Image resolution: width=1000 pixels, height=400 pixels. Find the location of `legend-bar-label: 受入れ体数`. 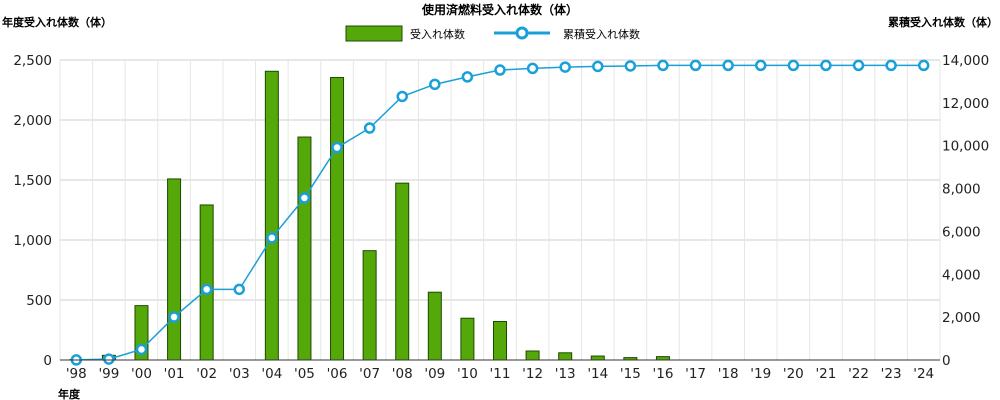

legend-bar-label: 受入れ体数 is located at coordinates (437, 34).